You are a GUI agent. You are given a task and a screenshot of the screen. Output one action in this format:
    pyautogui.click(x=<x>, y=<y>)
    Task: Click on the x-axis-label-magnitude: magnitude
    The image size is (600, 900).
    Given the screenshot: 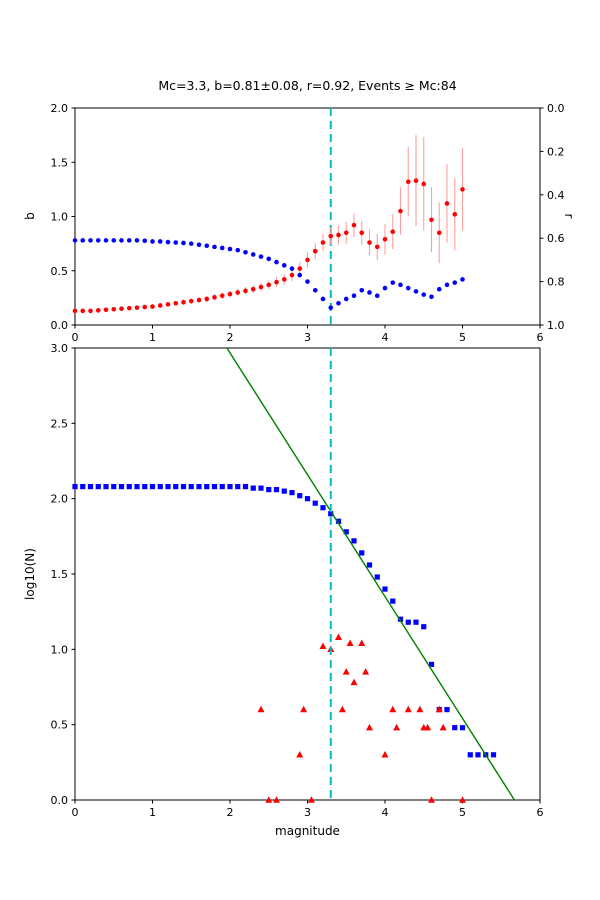 What is the action you would take?
    pyautogui.click(x=307, y=831)
    